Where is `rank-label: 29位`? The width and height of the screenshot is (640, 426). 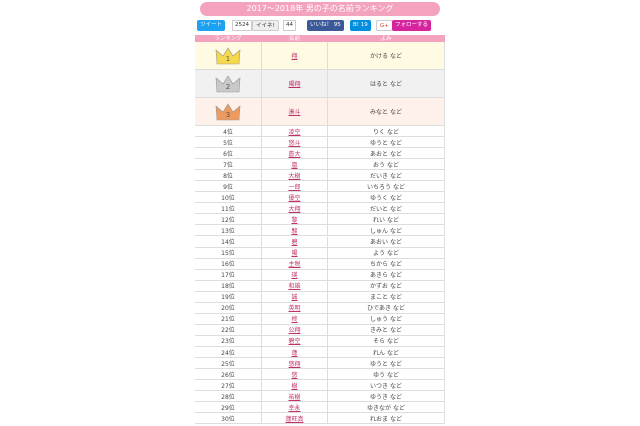
rank-label: 29位 is located at coordinates (228, 408).